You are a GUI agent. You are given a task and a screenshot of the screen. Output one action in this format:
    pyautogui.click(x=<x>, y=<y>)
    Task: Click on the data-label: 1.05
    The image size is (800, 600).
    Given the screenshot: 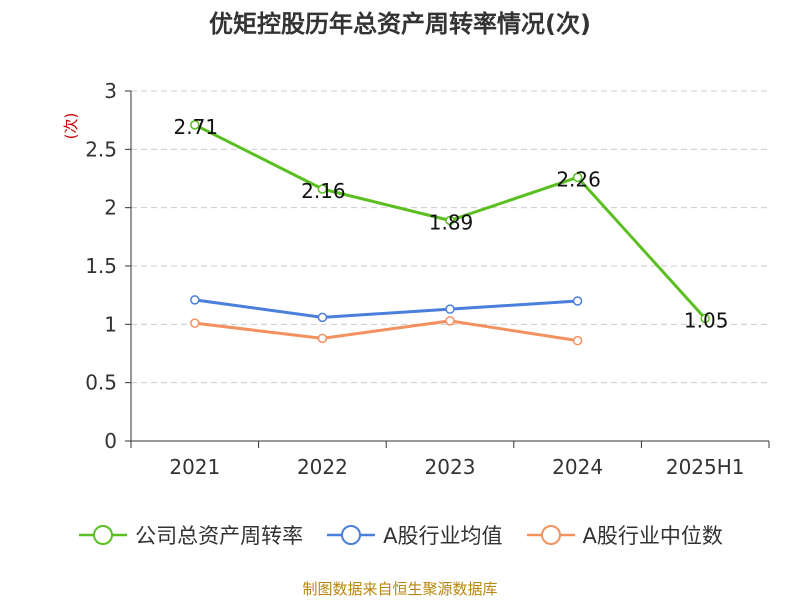 What is the action you would take?
    pyautogui.click(x=706, y=321)
    